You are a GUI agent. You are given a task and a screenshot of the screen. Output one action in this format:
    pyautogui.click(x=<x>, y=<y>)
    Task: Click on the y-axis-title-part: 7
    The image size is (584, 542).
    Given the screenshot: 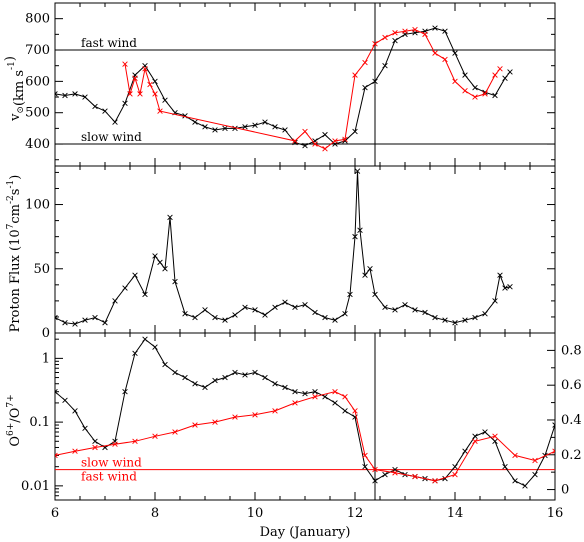 What is the action you would take?
    pyautogui.click(x=11, y=226)
    